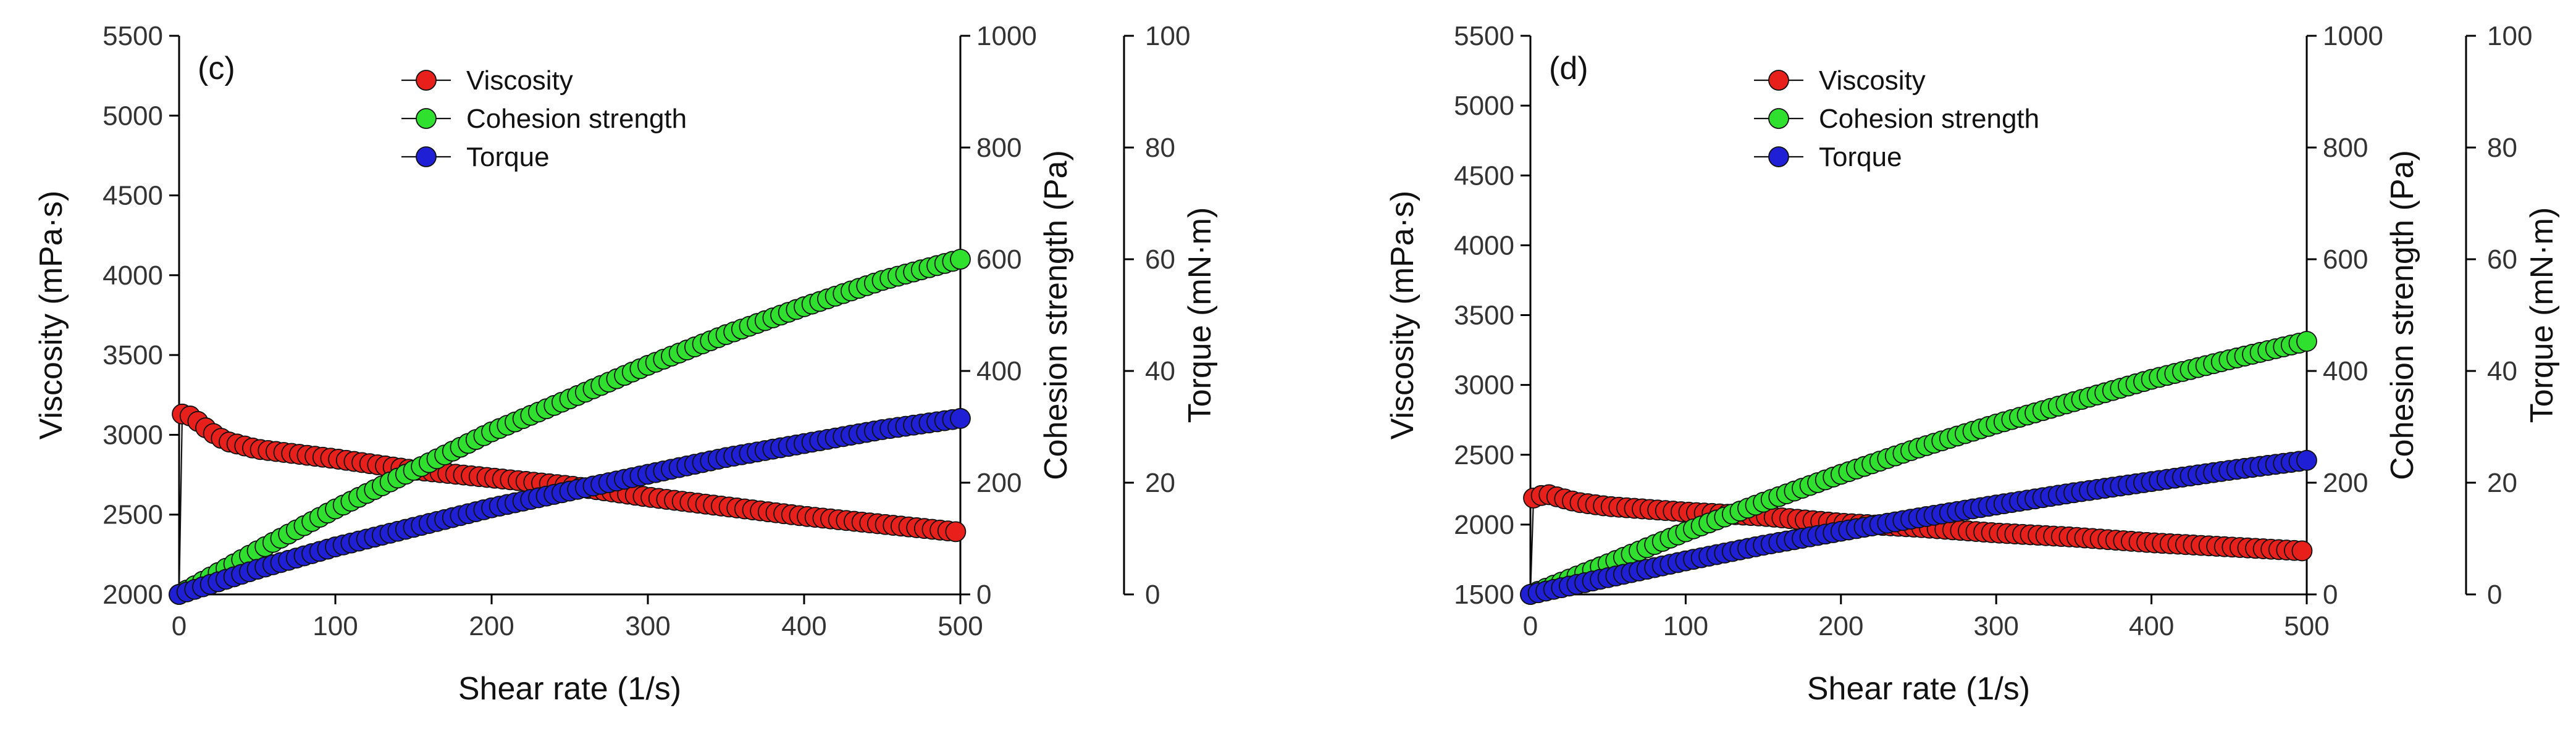  What do you see at coordinates (1484, 595) in the screenshot?
I see `viscosity-tick-label: 1500` at bounding box center [1484, 595].